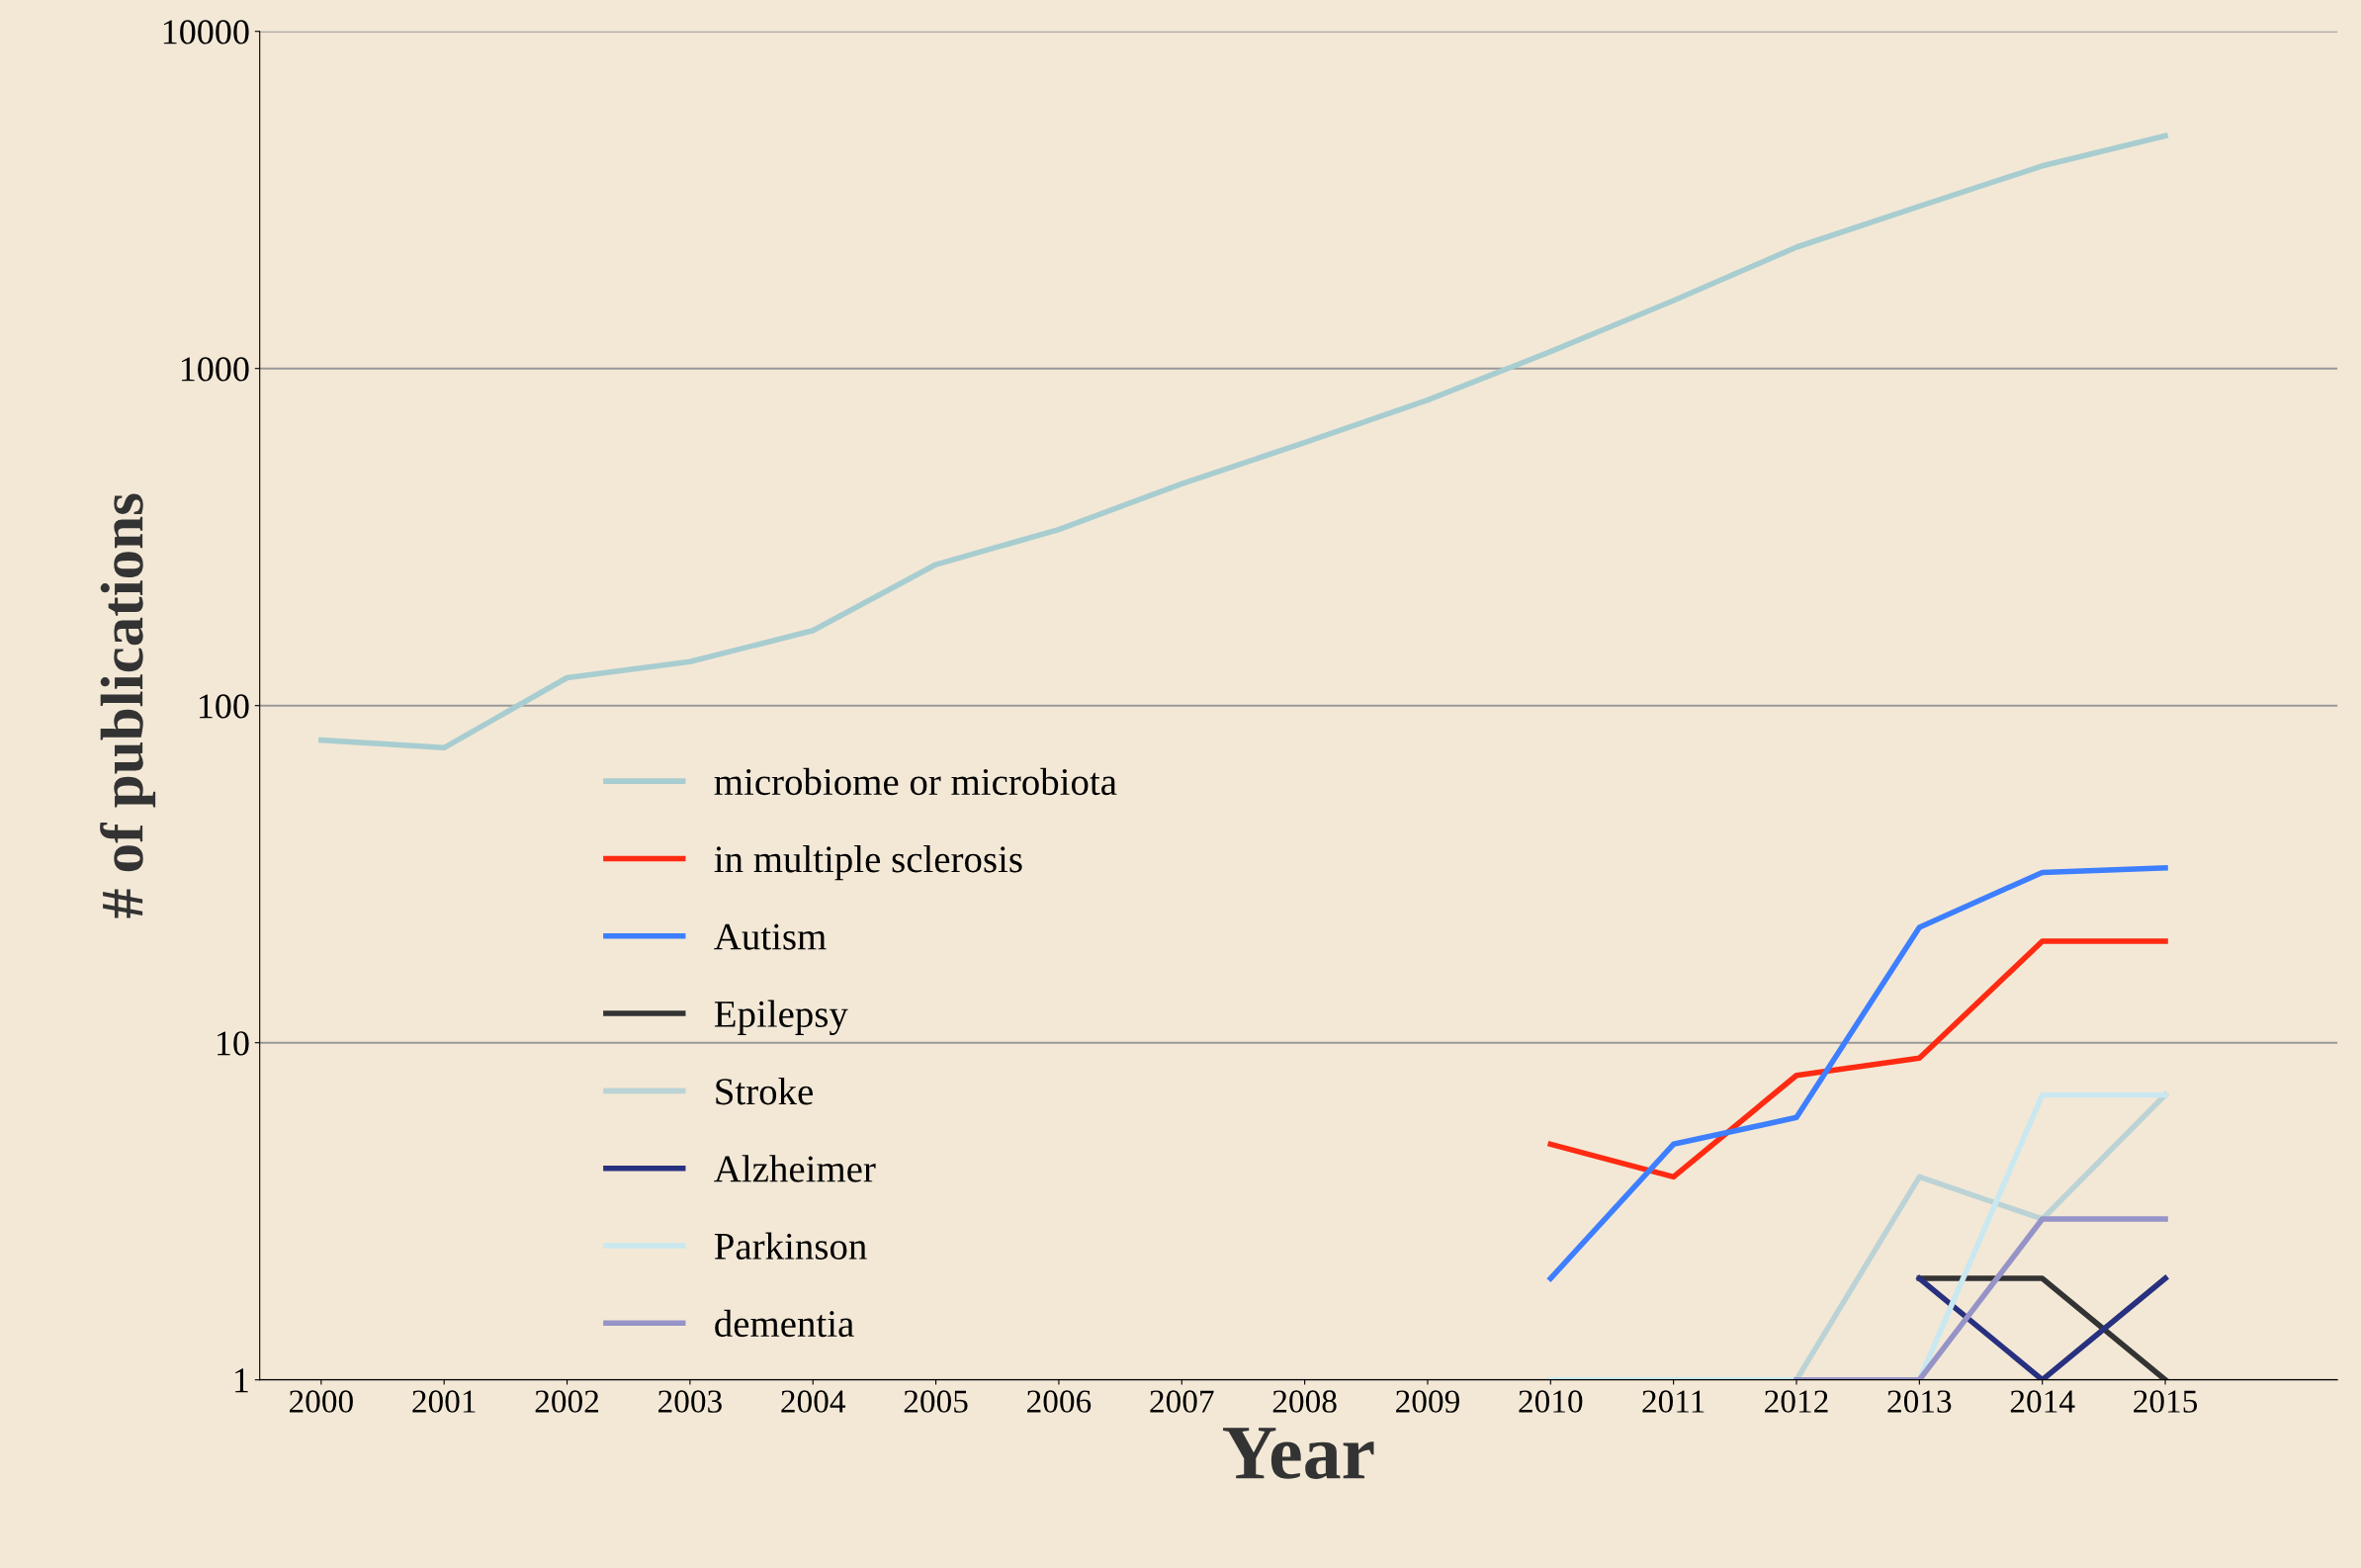 Image resolution: width=2361 pixels, height=1568 pixels. I want to click on x-tick-label: 2004, so click(813, 1402).